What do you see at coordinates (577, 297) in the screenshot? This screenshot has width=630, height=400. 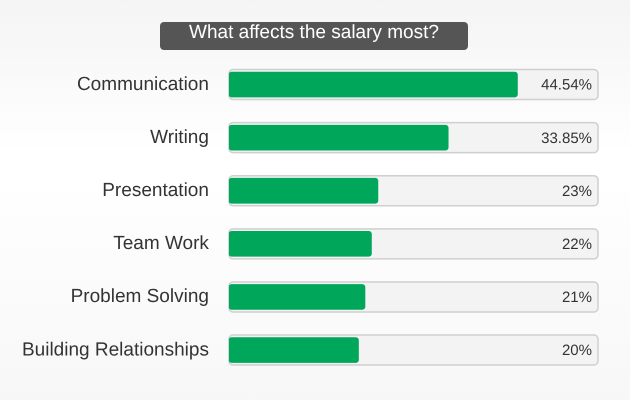 I see `data-label: 21%` at bounding box center [577, 297].